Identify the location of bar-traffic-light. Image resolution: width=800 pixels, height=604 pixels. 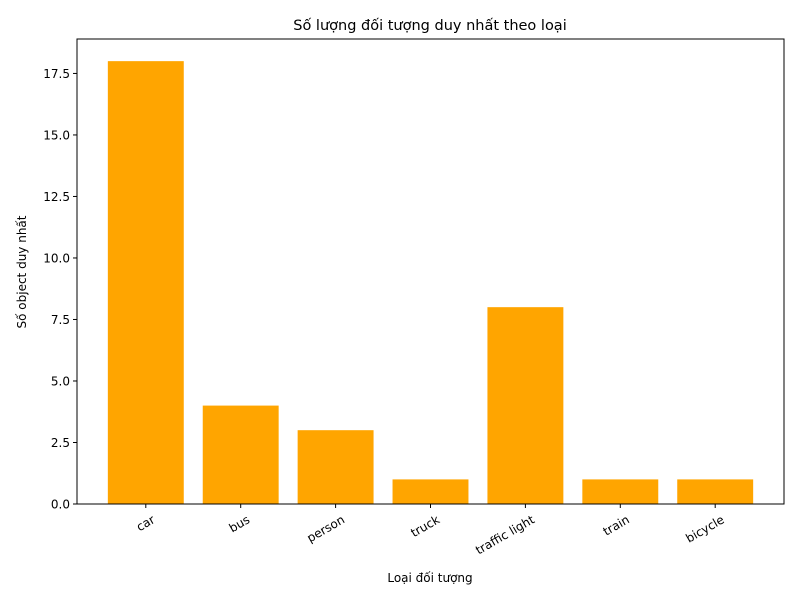
(525, 405).